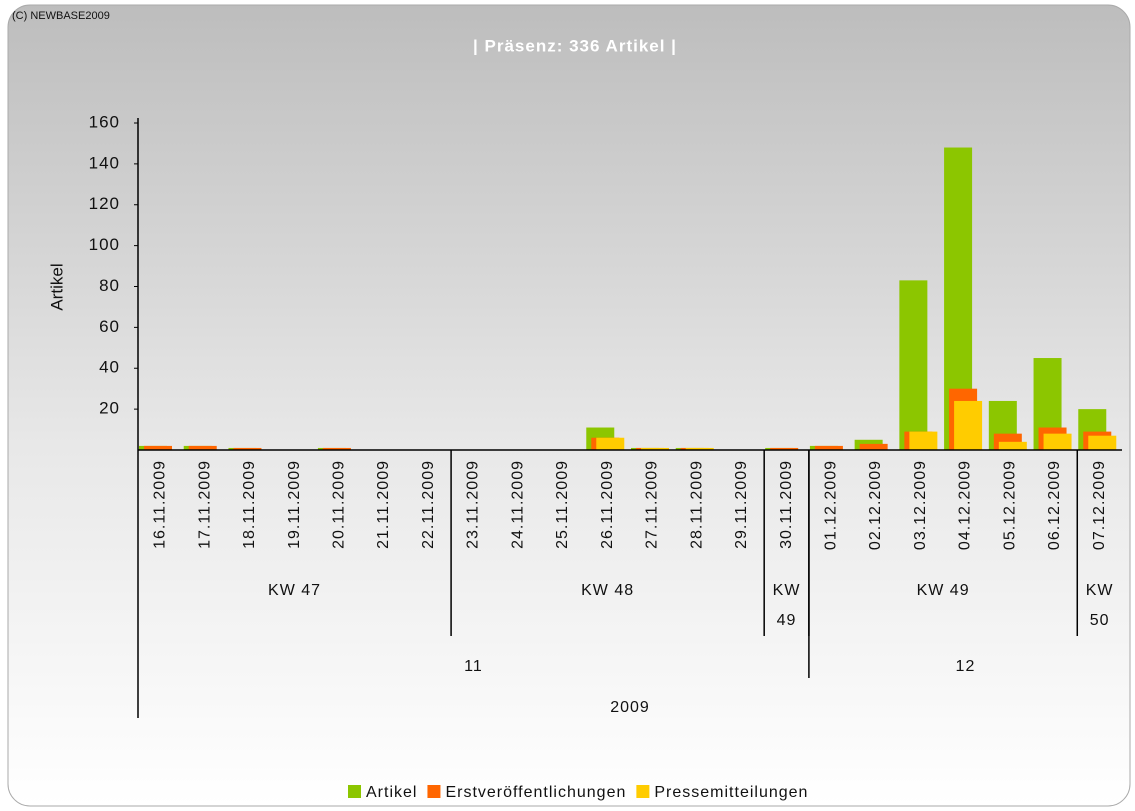 This screenshot has width=1135, height=811. I want to click on weeks-label: KW 50, so click(1100, 605).